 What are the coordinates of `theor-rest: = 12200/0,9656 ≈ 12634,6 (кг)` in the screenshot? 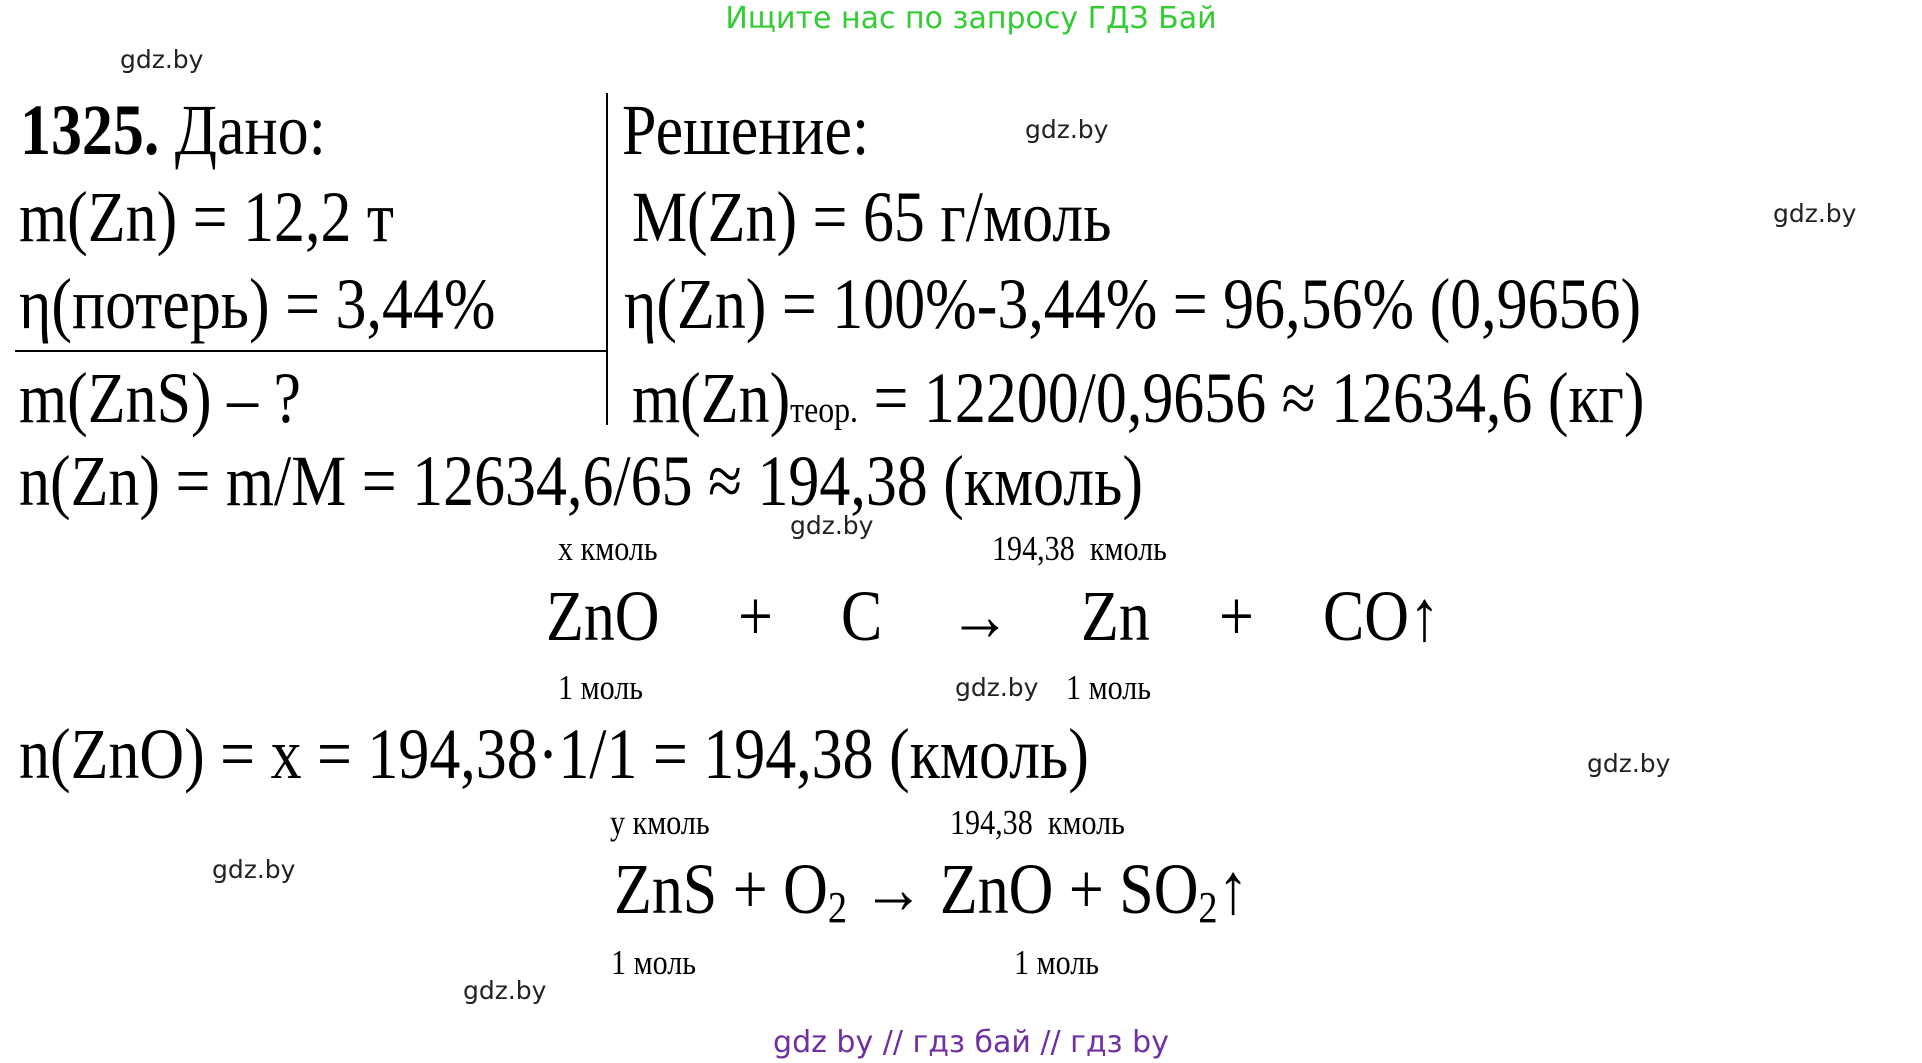 It's located at (1251, 398).